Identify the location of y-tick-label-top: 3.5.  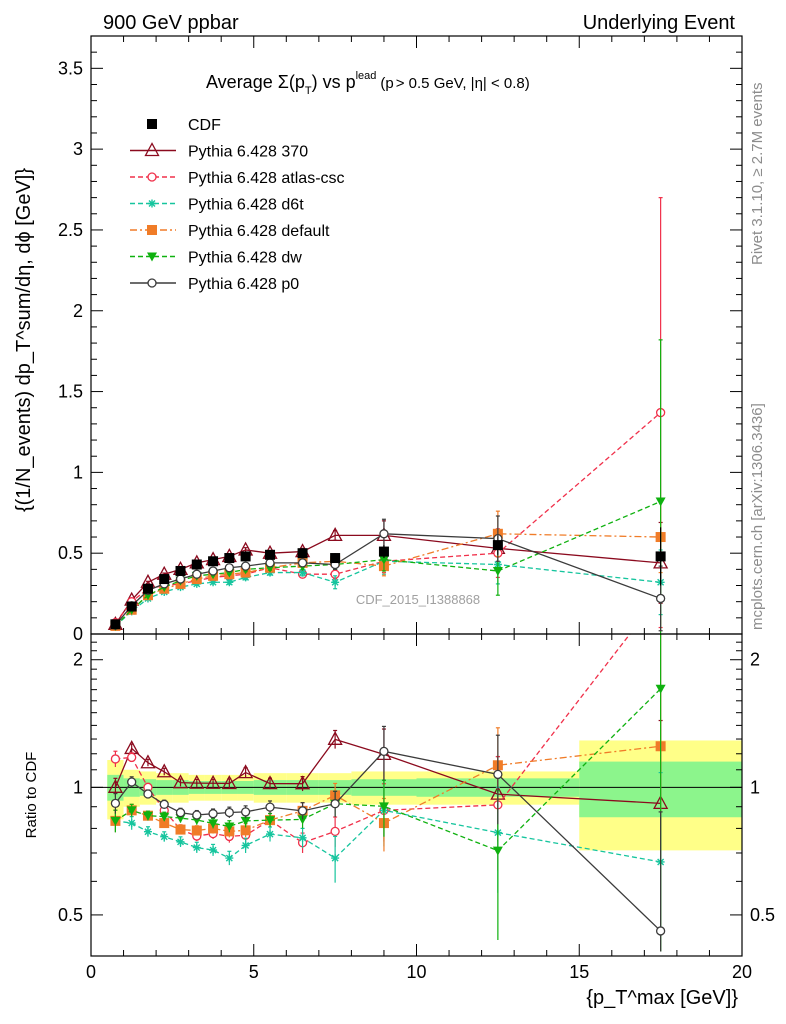
(70, 68).